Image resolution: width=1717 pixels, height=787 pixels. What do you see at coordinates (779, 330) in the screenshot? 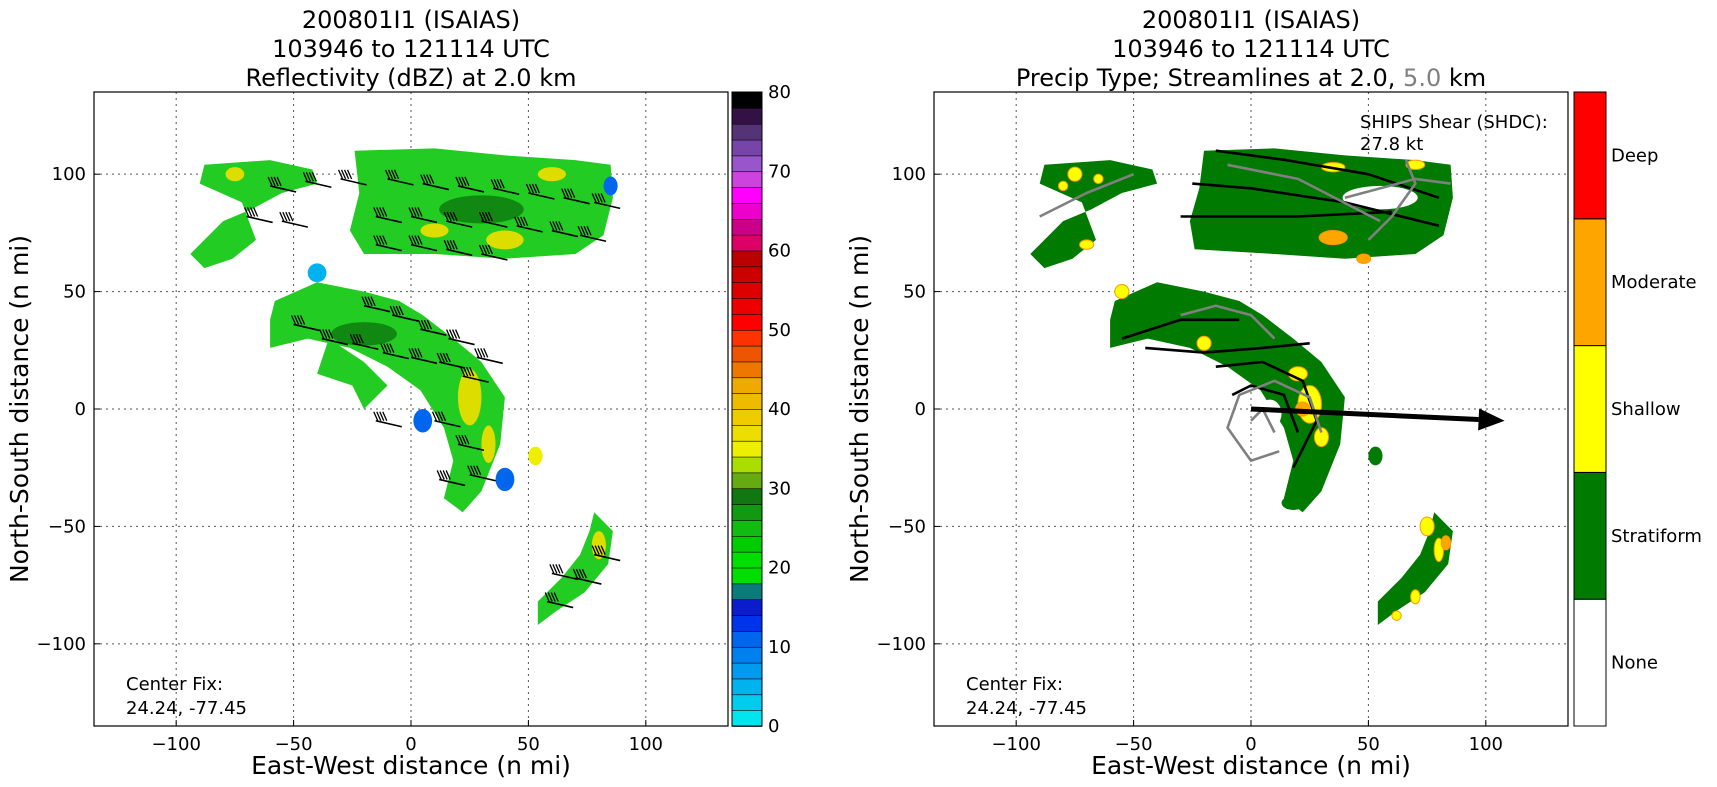
I see `colorbar-tick-label: 50` at bounding box center [779, 330].